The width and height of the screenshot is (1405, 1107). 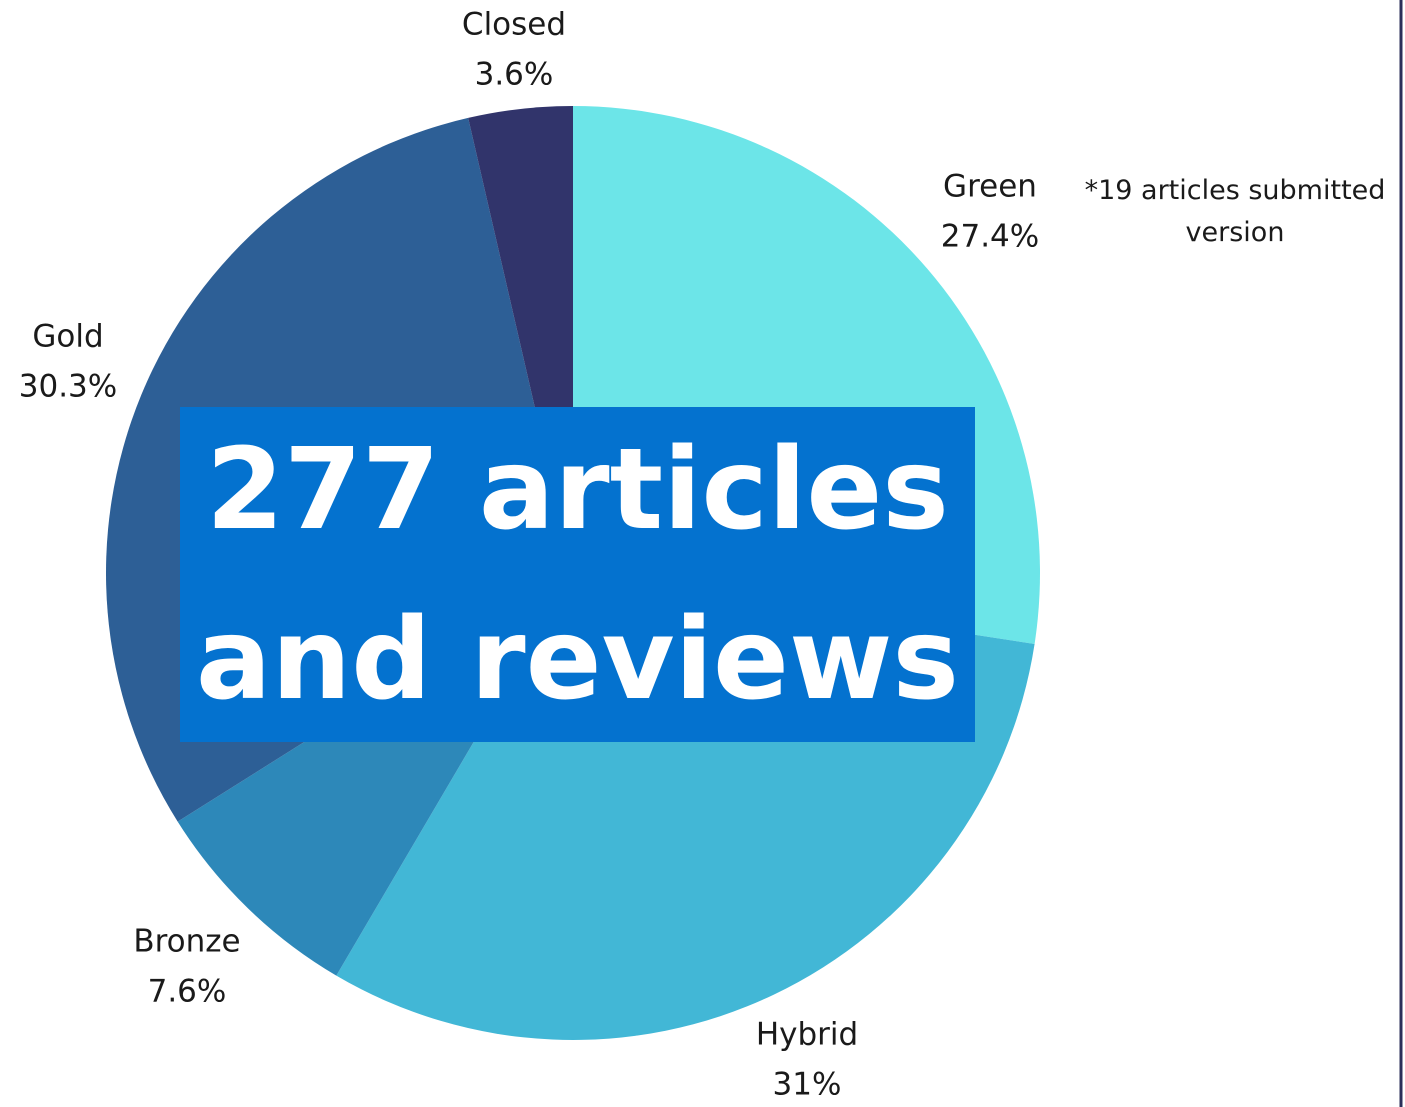 What do you see at coordinates (514, 25) in the screenshot?
I see `slice-label: Closed` at bounding box center [514, 25].